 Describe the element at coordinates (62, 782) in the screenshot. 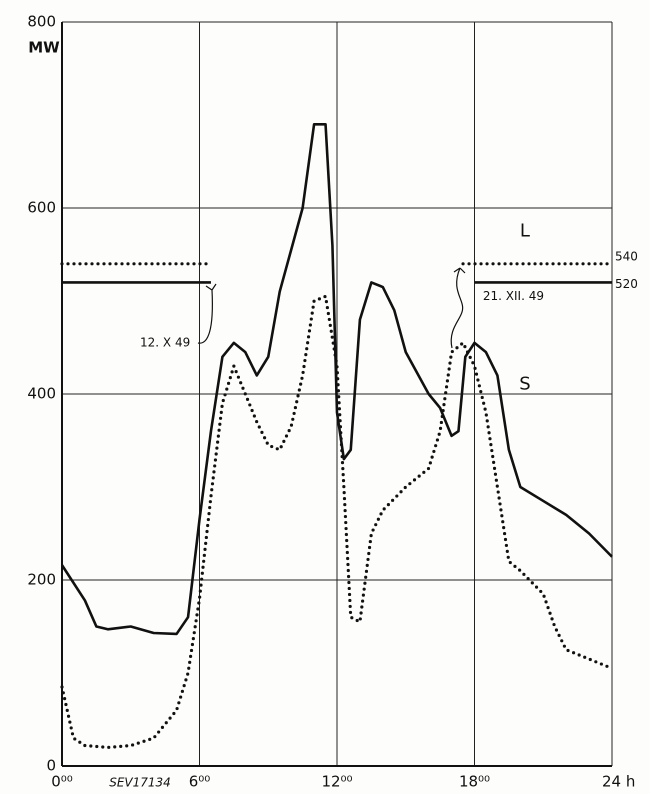

I see `x-tick-label: 0⁰⁰` at that location.